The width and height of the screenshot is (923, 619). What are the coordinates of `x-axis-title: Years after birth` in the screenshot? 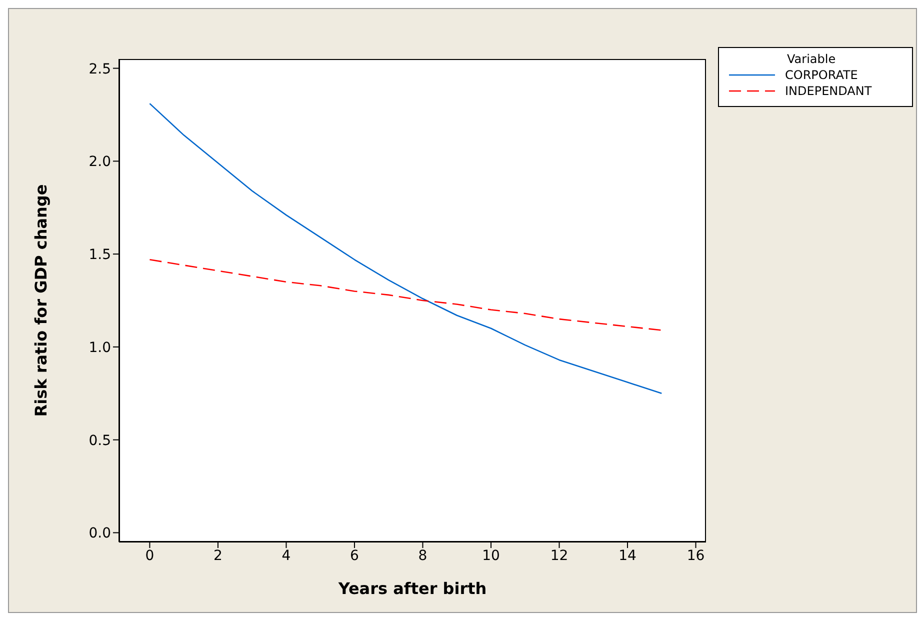 It's located at (412, 588).